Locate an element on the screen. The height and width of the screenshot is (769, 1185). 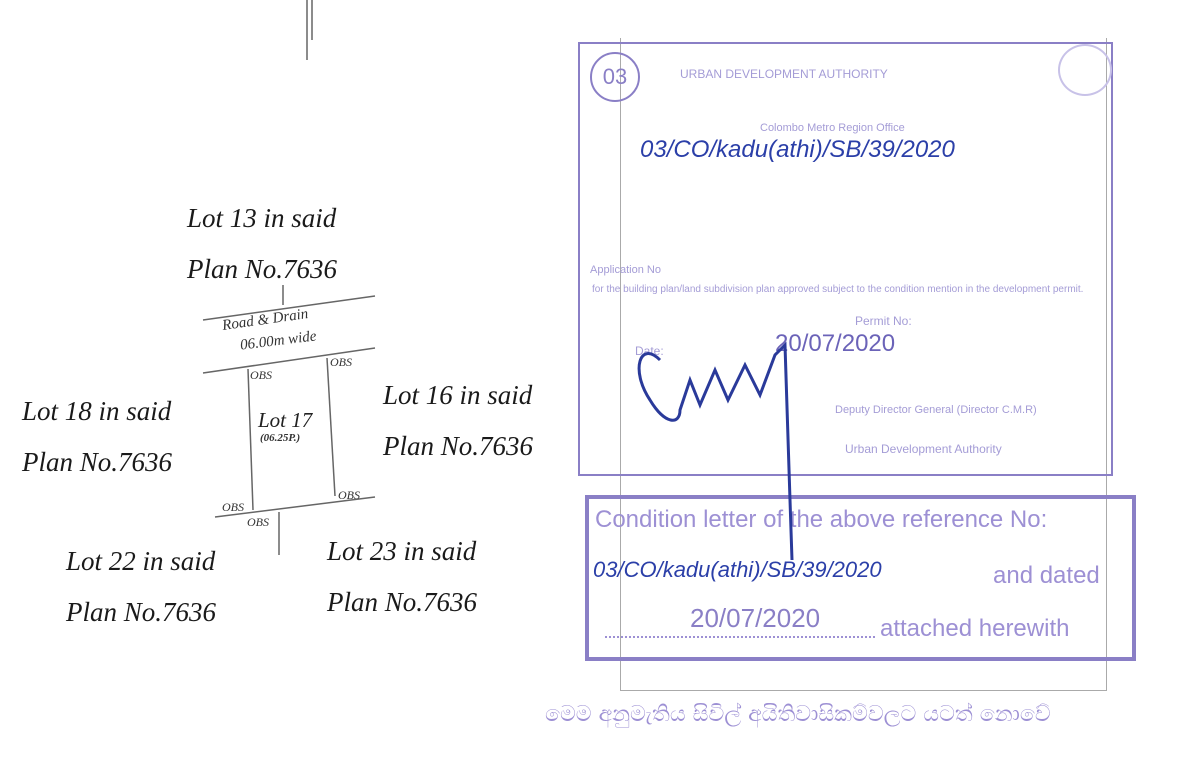
lot18-label: Lot 18 in said Plan No.7636 is located at coordinates (97, 436).